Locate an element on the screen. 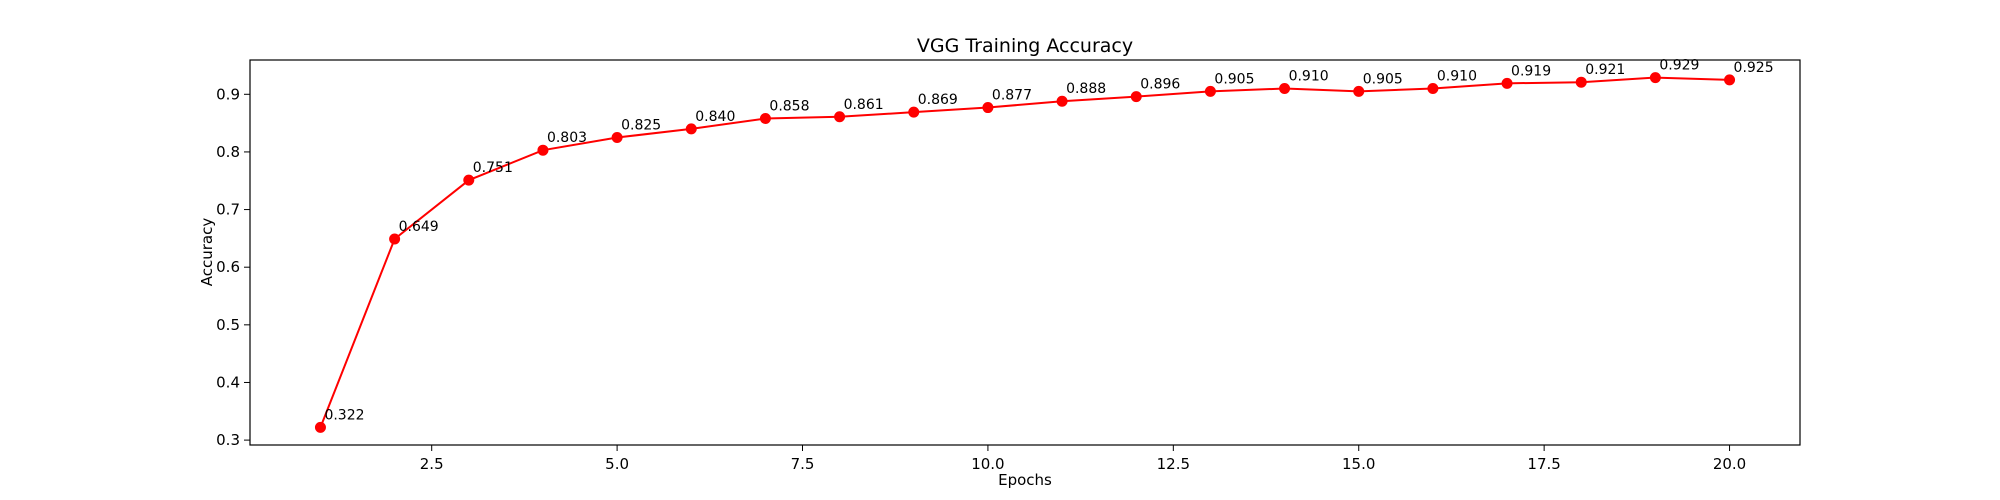  x-tick-label: 2.5 is located at coordinates (432, 464).